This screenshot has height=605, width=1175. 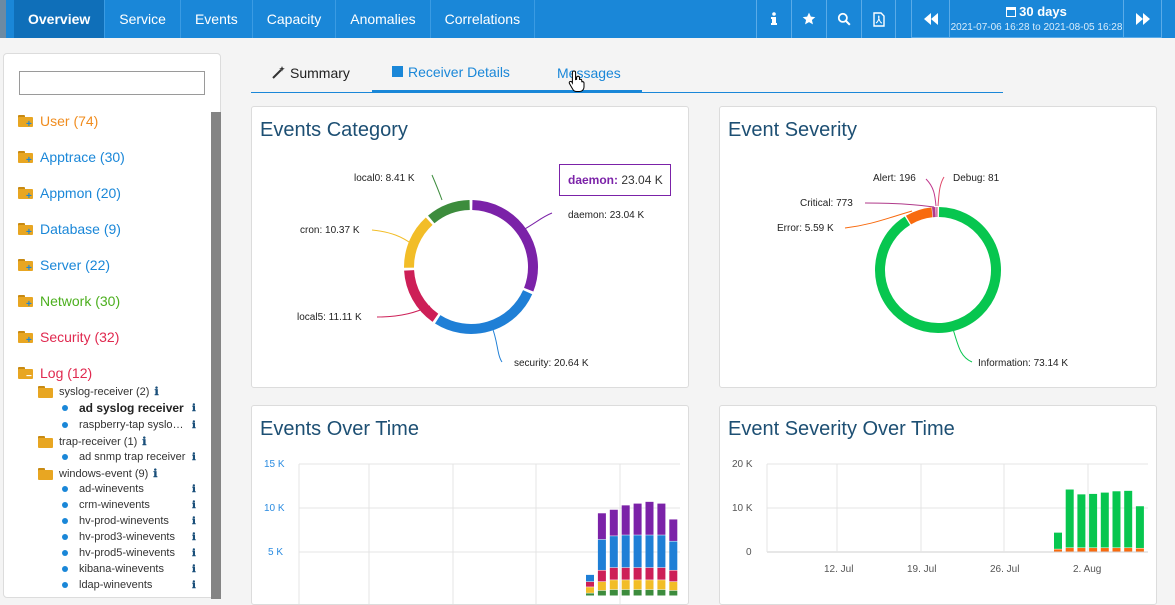 What do you see at coordinates (502, 247) in the screenshot?
I see `donut-slice-daemon` at bounding box center [502, 247].